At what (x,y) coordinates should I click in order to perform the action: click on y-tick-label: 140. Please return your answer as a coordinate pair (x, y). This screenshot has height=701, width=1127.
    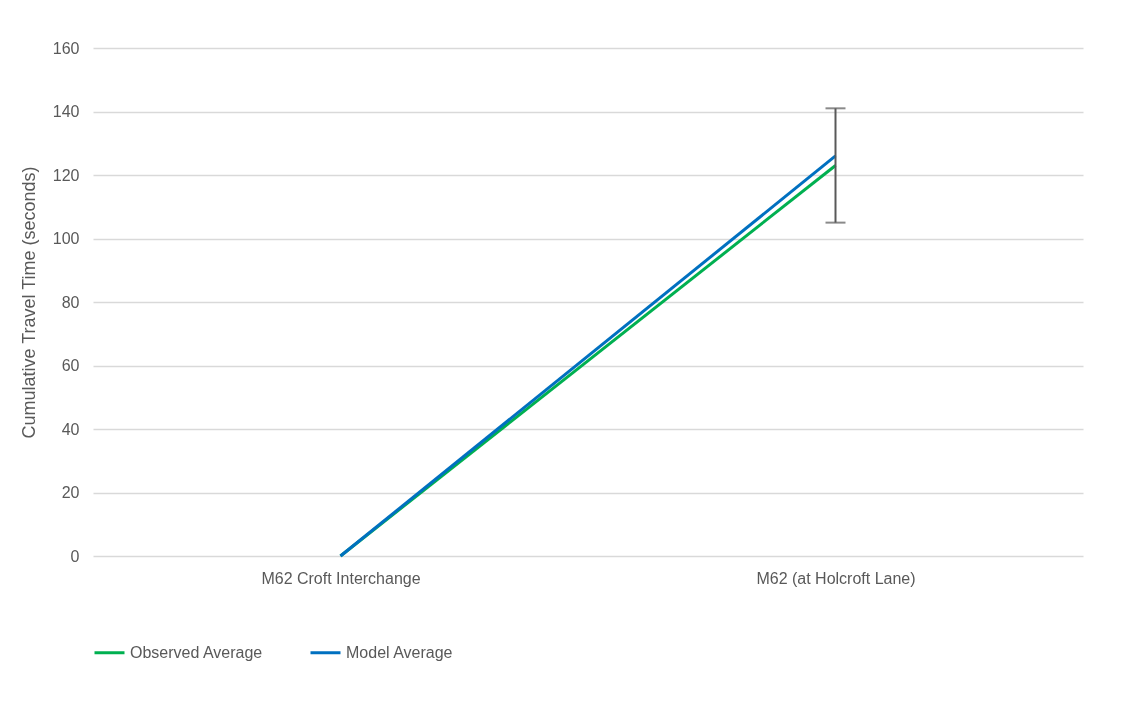
    Looking at the image, I should click on (66, 111).